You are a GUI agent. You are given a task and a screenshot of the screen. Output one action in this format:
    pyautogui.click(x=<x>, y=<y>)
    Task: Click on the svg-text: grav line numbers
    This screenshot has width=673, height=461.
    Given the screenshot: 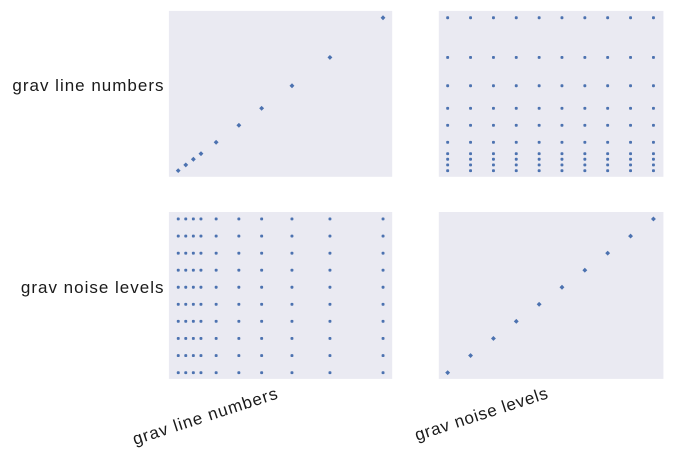 What is the action you would take?
    pyautogui.click(x=88, y=85)
    